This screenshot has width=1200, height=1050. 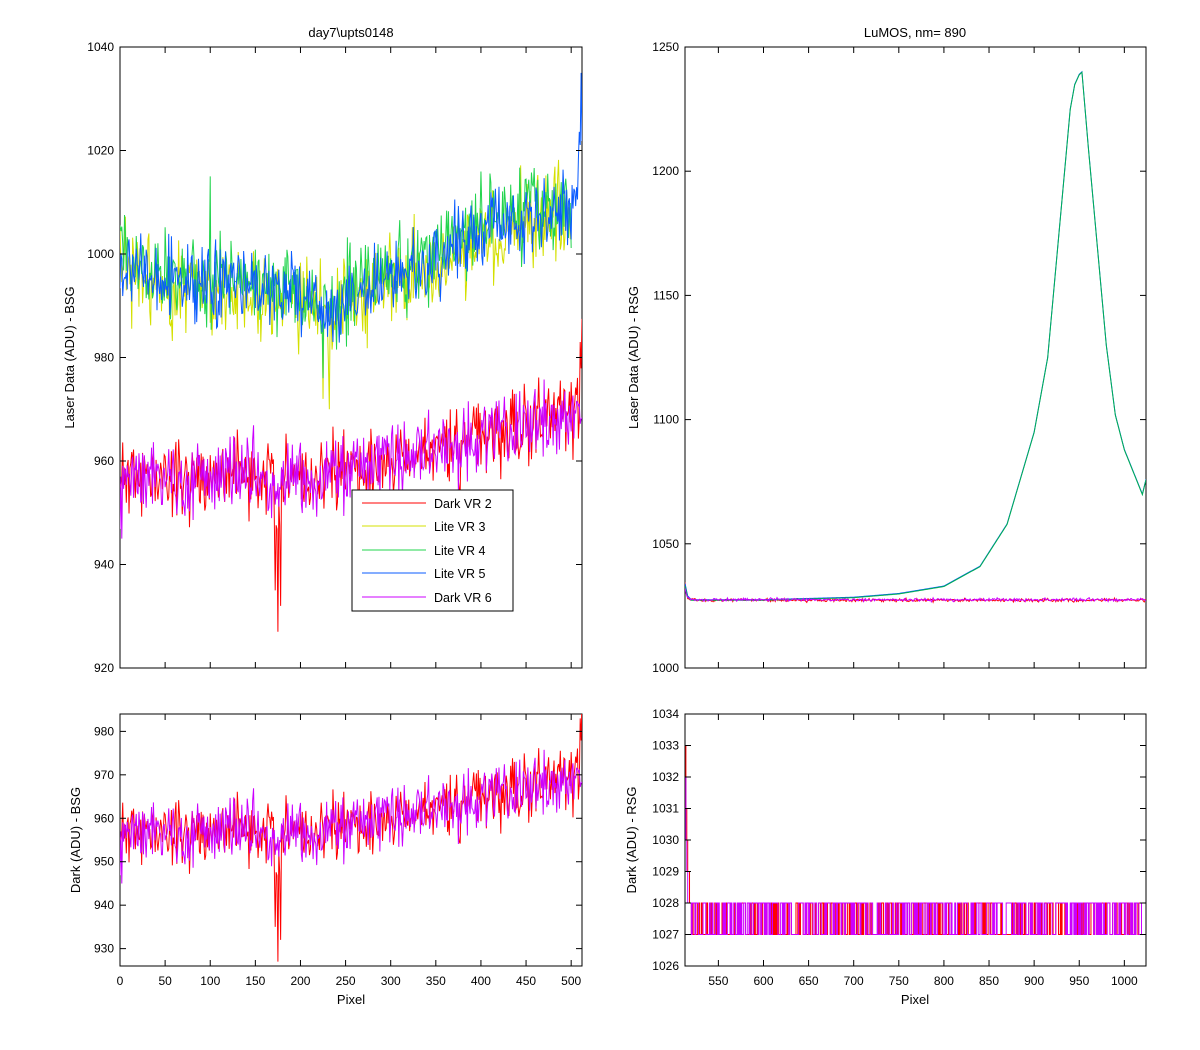 I want to click on legend-entry: Dark VR 6, so click(x=463, y=598).